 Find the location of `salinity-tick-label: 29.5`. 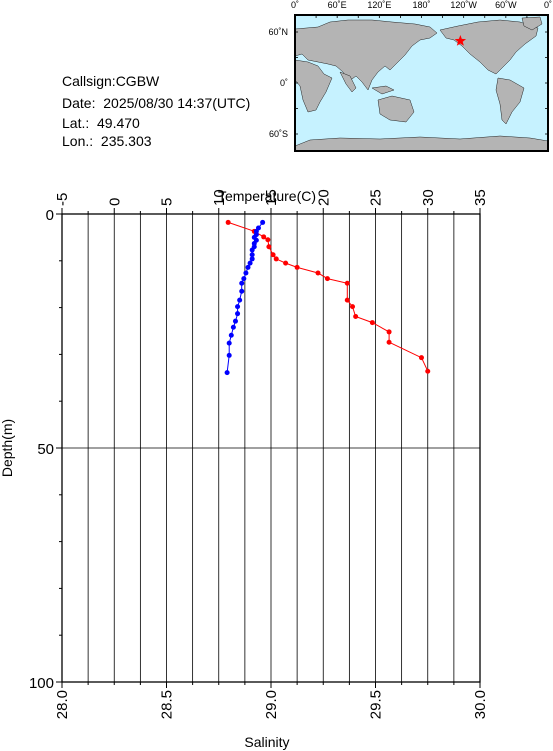

salinity-tick-label: 29.5 is located at coordinates (376, 704).